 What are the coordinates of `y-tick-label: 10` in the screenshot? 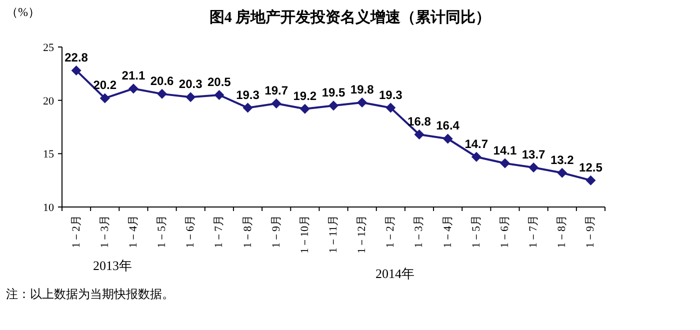 It's located at (48, 208).